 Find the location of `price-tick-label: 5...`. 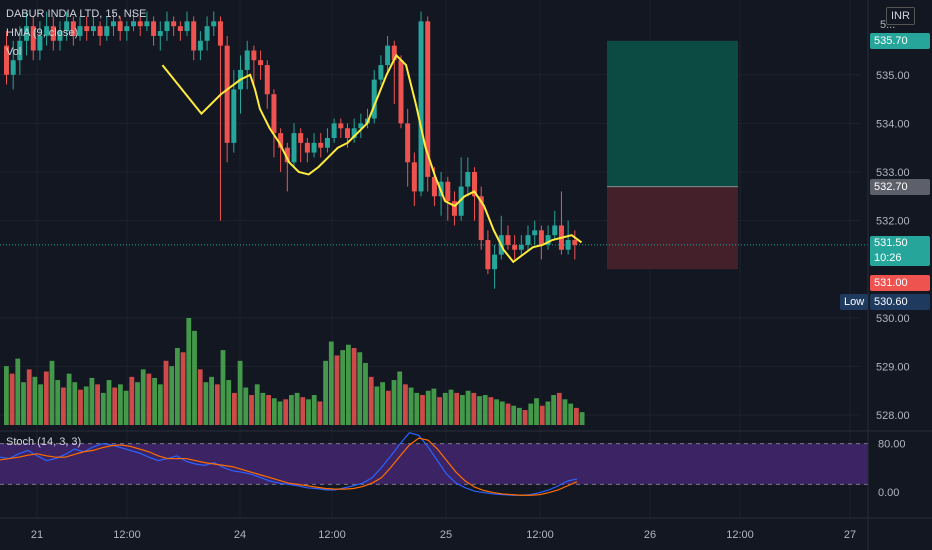

price-tick-label: 5... is located at coordinates (887, 25).